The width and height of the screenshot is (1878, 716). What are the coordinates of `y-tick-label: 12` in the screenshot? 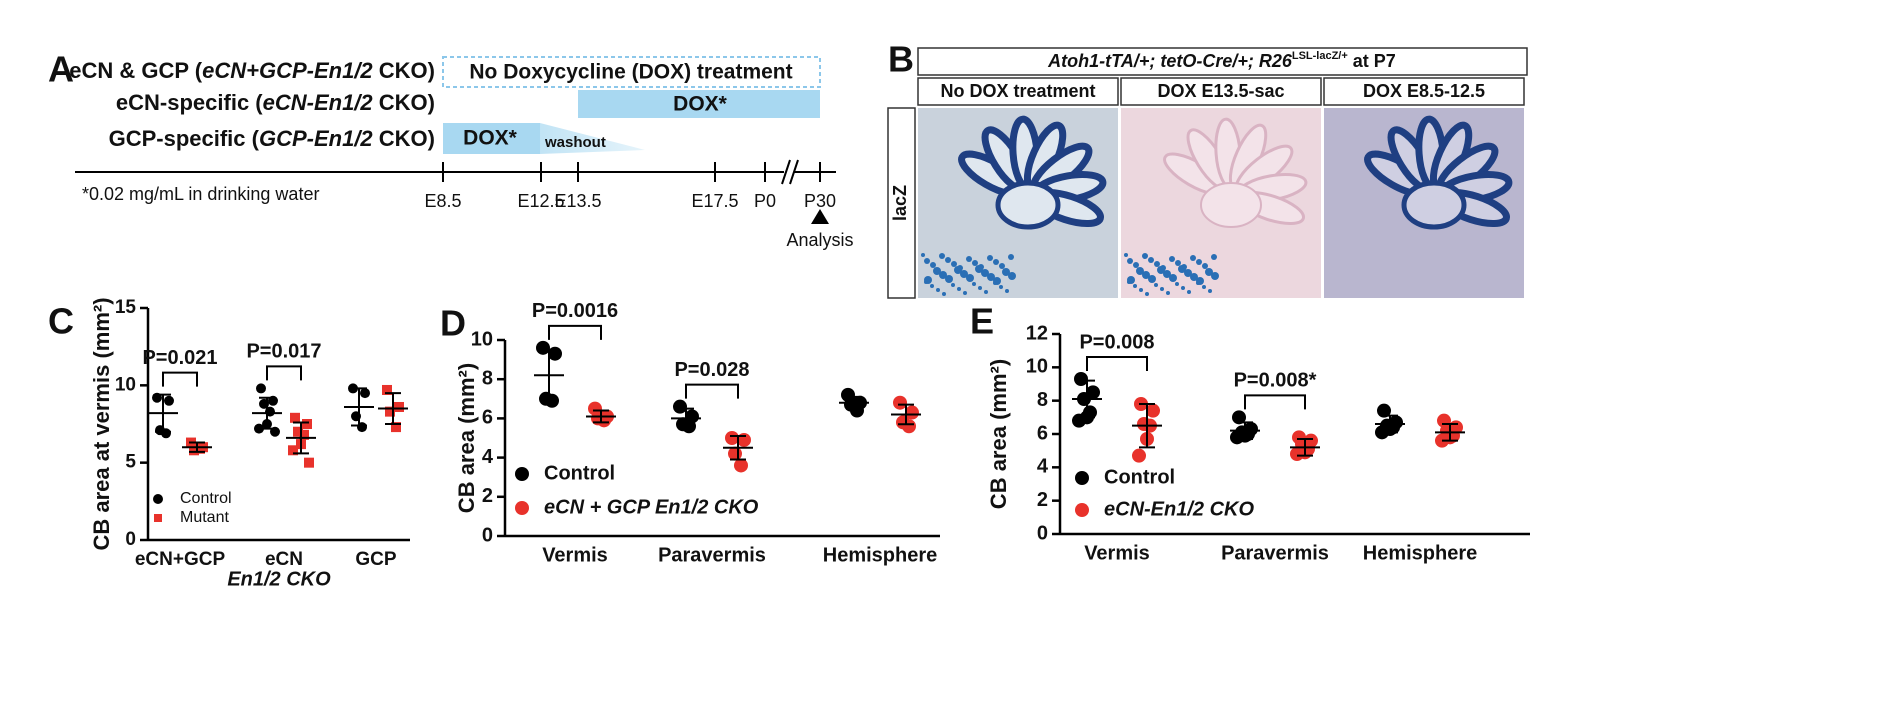 It's located at (1037, 333).